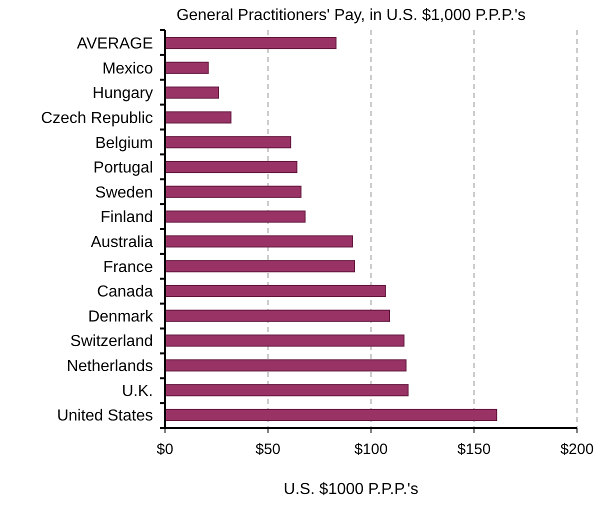 Image resolution: width=604 pixels, height=516 pixels. What do you see at coordinates (122, 93) in the screenshot?
I see `y-tick-label: Hungary` at bounding box center [122, 93].